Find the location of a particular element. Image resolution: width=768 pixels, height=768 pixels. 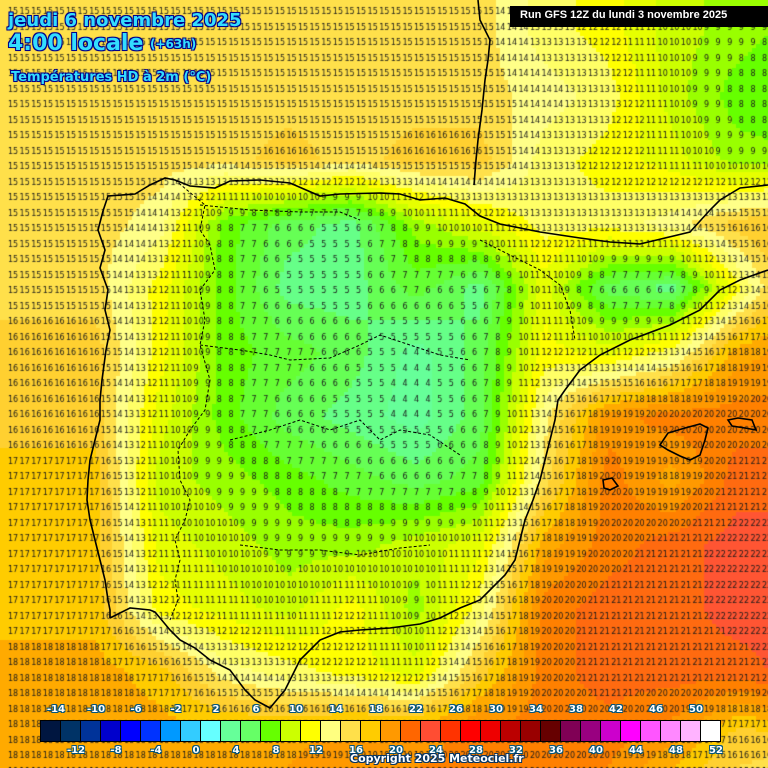

scale-label-bottom: 12 is located at coordinates (316, 750).